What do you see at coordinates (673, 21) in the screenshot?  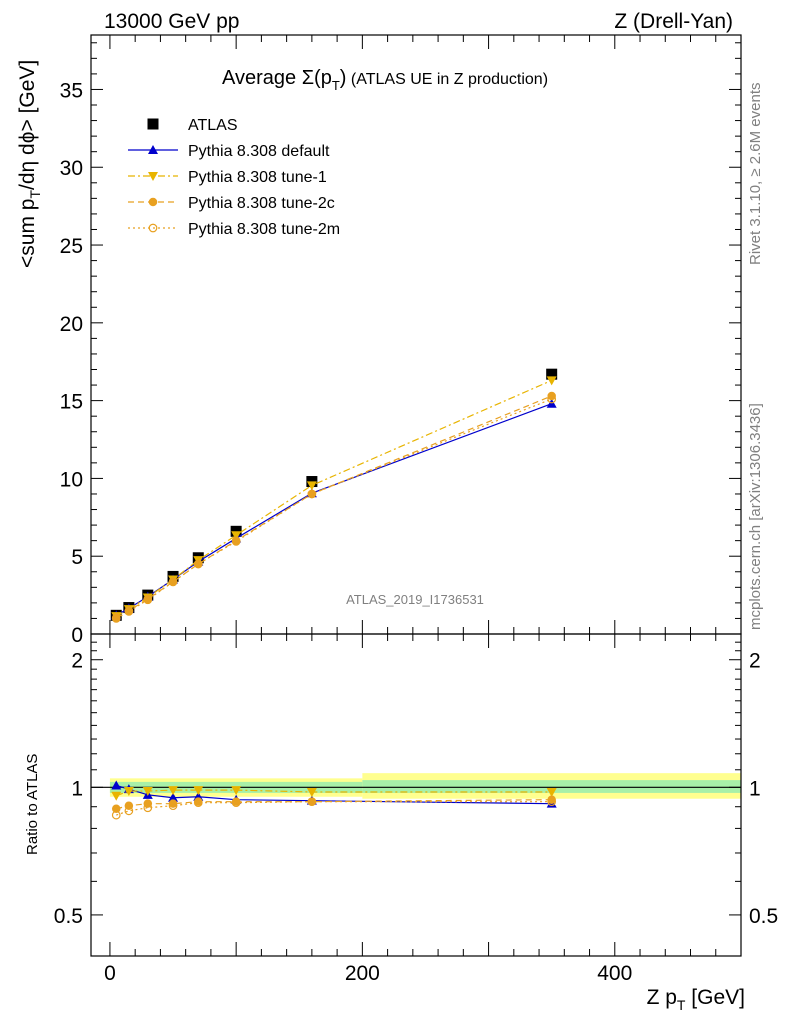 I see `process-label: Z (Drell-Yan)` at bounding box center [673, 21].